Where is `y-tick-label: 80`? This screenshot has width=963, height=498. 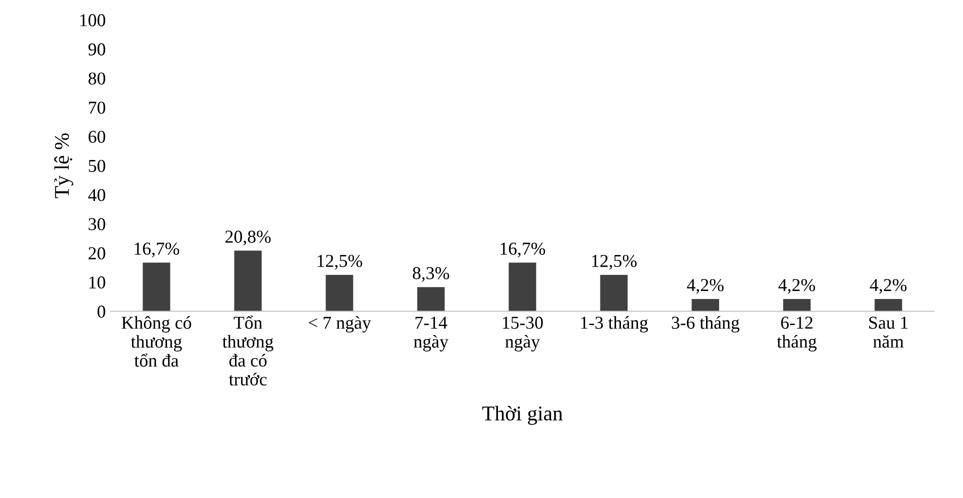
y-tick-label: 80 is located at coordinates (97, 78).